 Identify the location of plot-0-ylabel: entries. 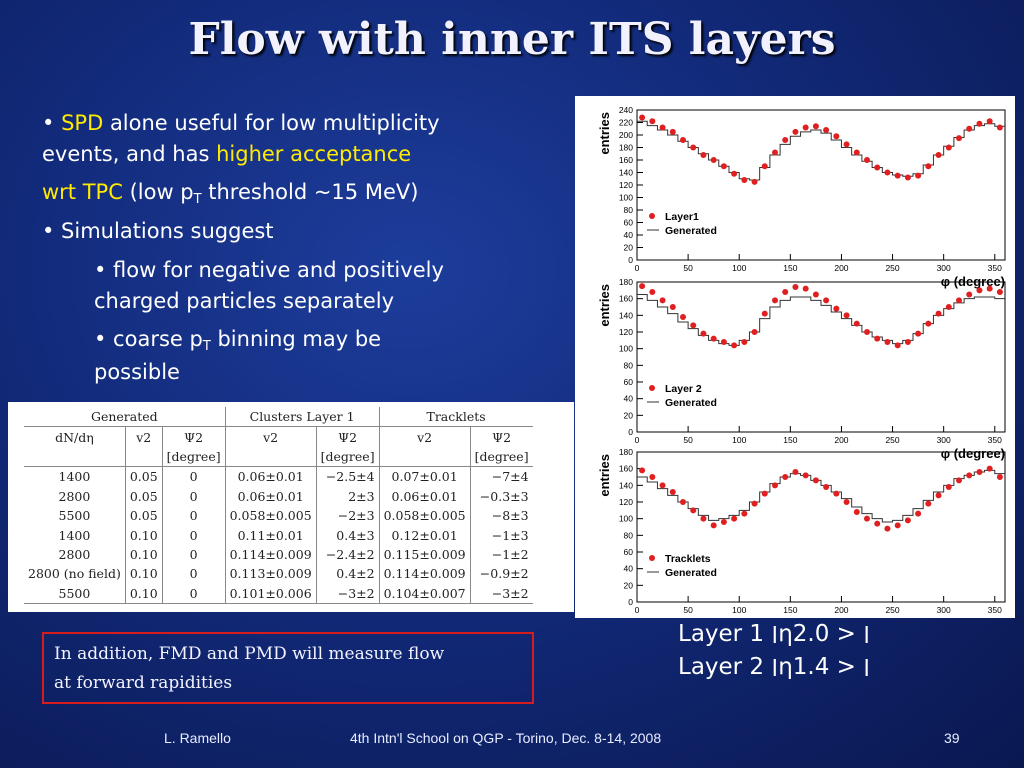
(604, 133).